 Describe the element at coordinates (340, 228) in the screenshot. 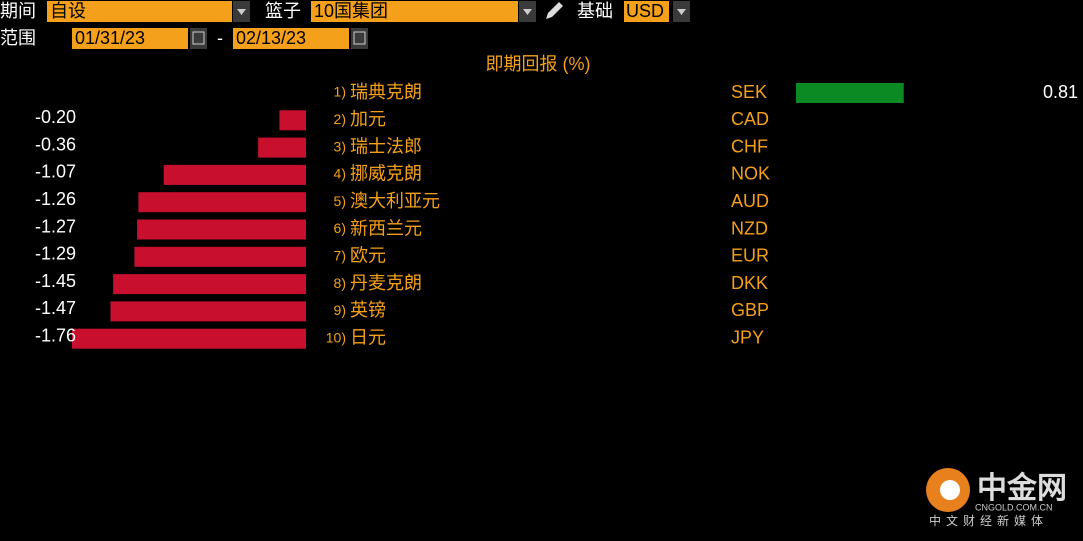

I see `rank: 6)` at that location.